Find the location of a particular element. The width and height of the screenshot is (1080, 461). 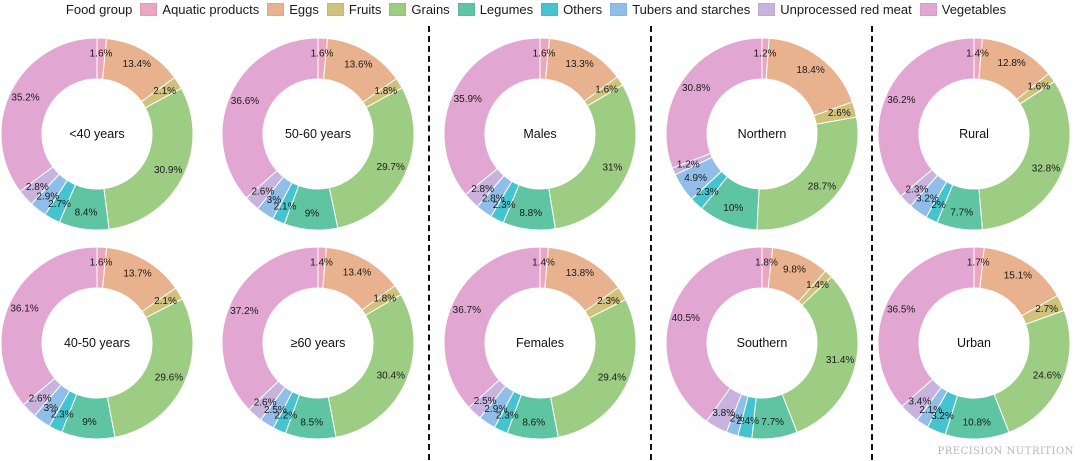

slice-value-label: 36.2% is located at coordinates (901, 100).